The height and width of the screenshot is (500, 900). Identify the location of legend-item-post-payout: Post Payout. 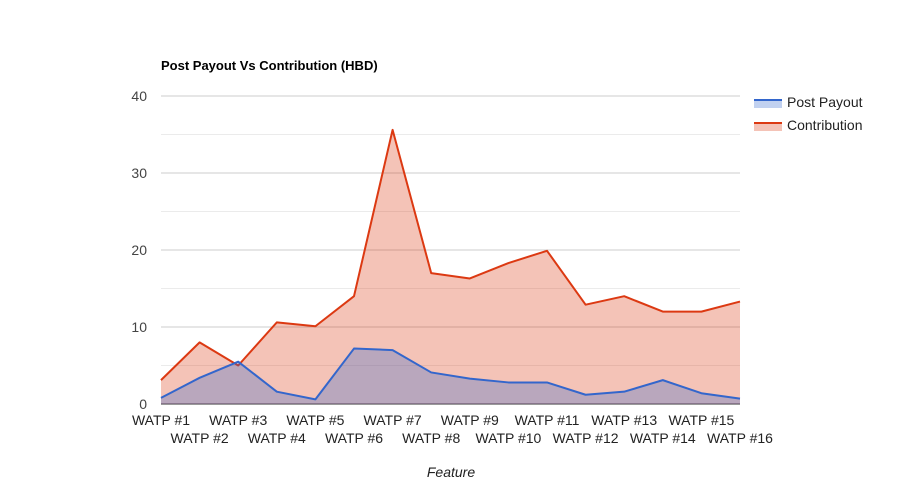
(808, 102).